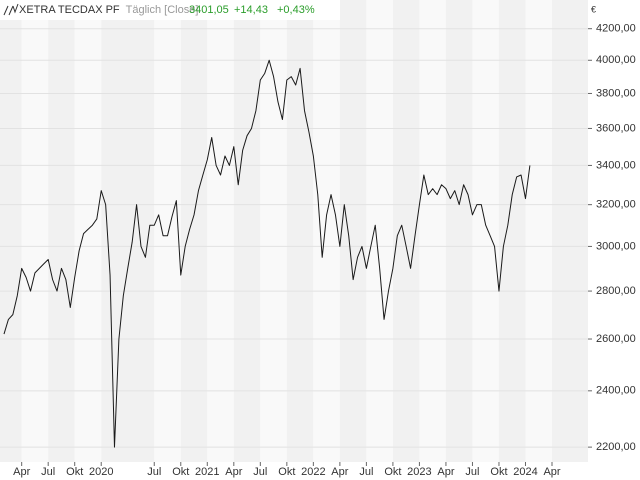  Describe the element at coordinates (209, 10) in the screenshot. I see `last-value: 3401,05` at that location.